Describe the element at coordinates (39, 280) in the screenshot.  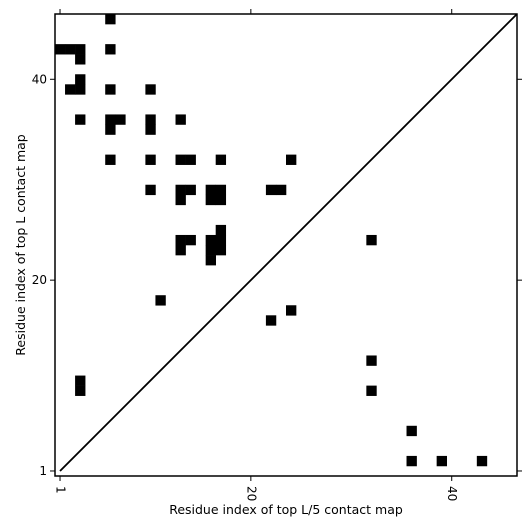
I see `y-tick-label: 20` at that location.